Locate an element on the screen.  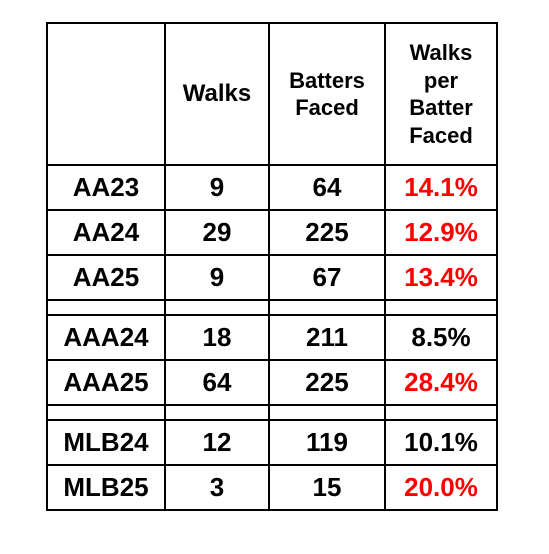
walks-cell: 64 is located at coordinates (217, 382).